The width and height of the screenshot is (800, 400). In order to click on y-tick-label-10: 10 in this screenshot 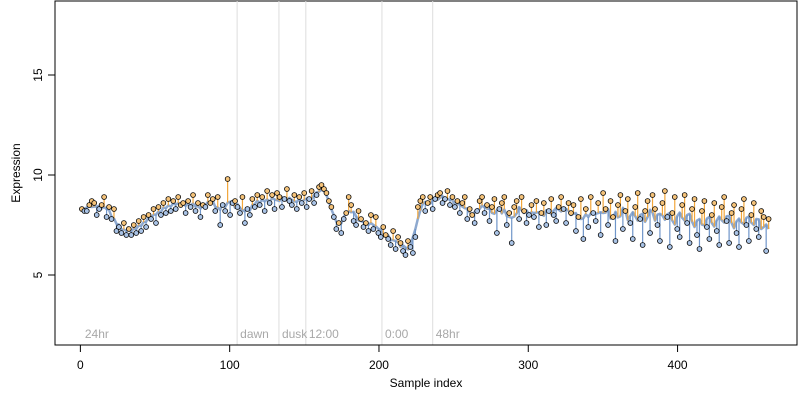, I will do `click(38, 175)`.